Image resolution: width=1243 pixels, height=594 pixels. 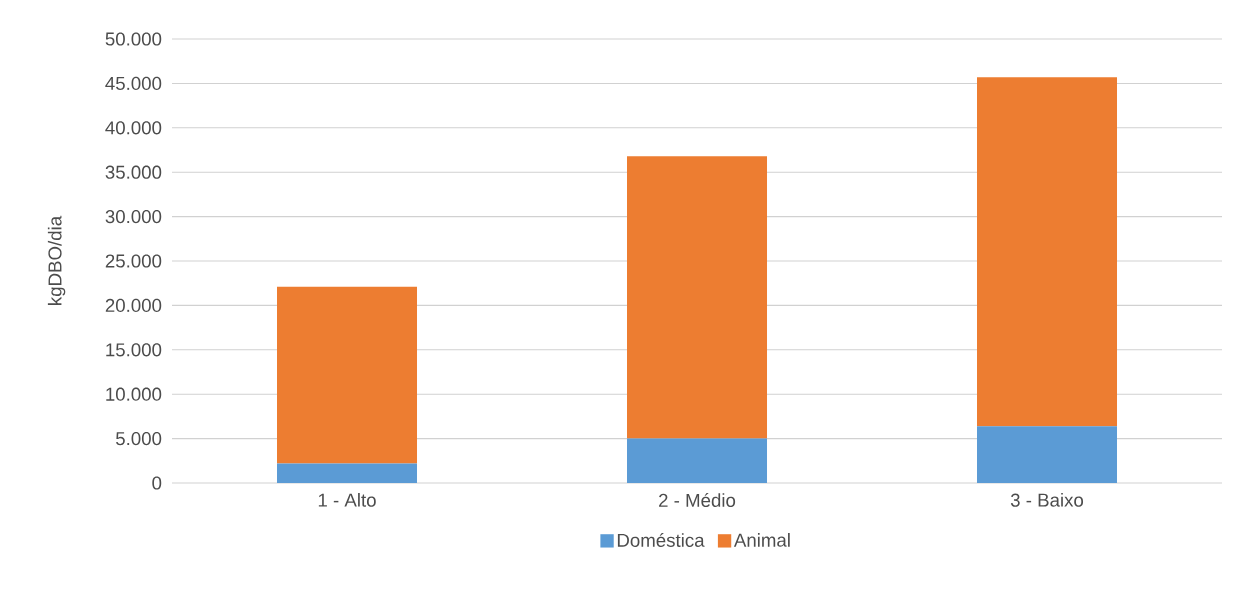 What do you see at coordinates (133, 216) in the screenshot?
I see `y-tick-label: 30.000` at bounding box center [133, 216].